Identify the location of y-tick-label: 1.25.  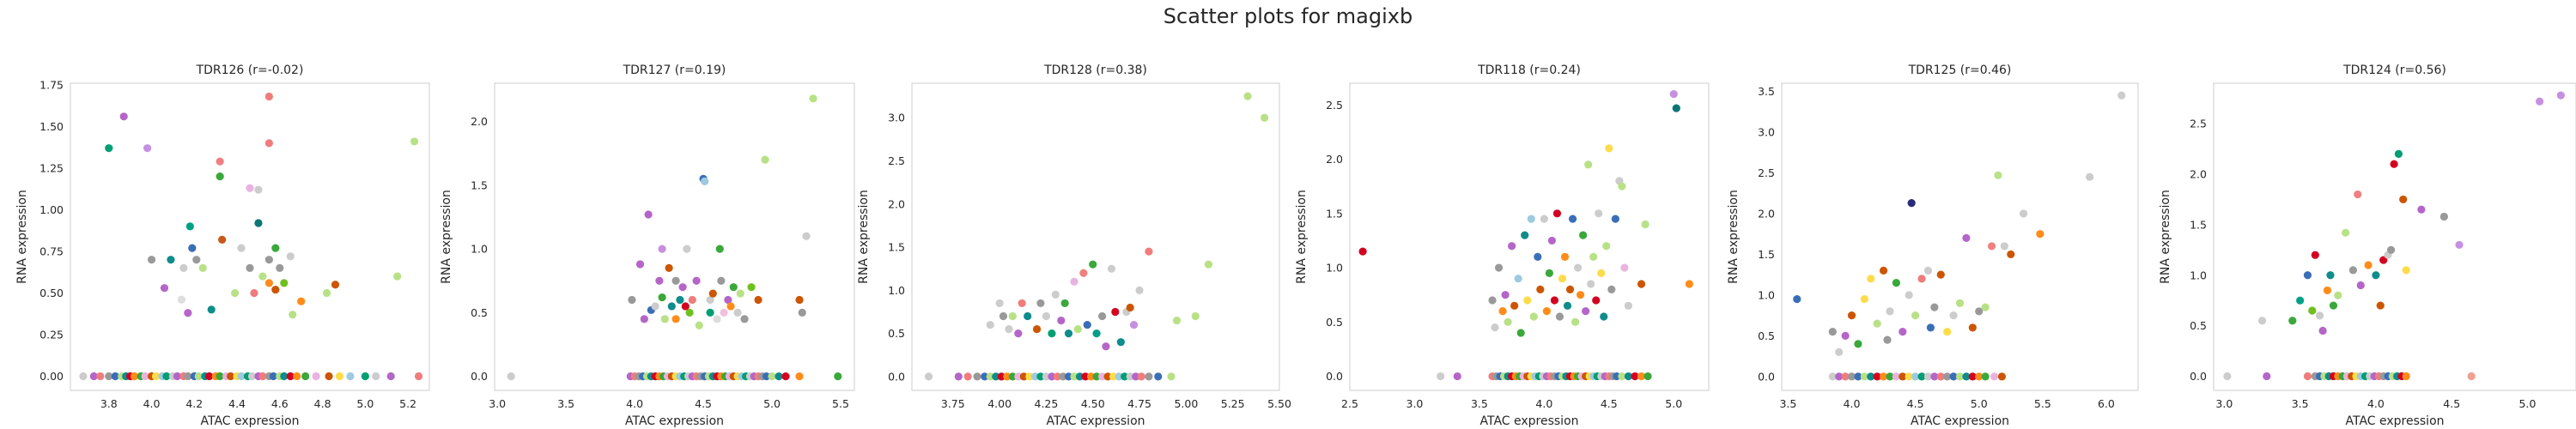
(52, 167).